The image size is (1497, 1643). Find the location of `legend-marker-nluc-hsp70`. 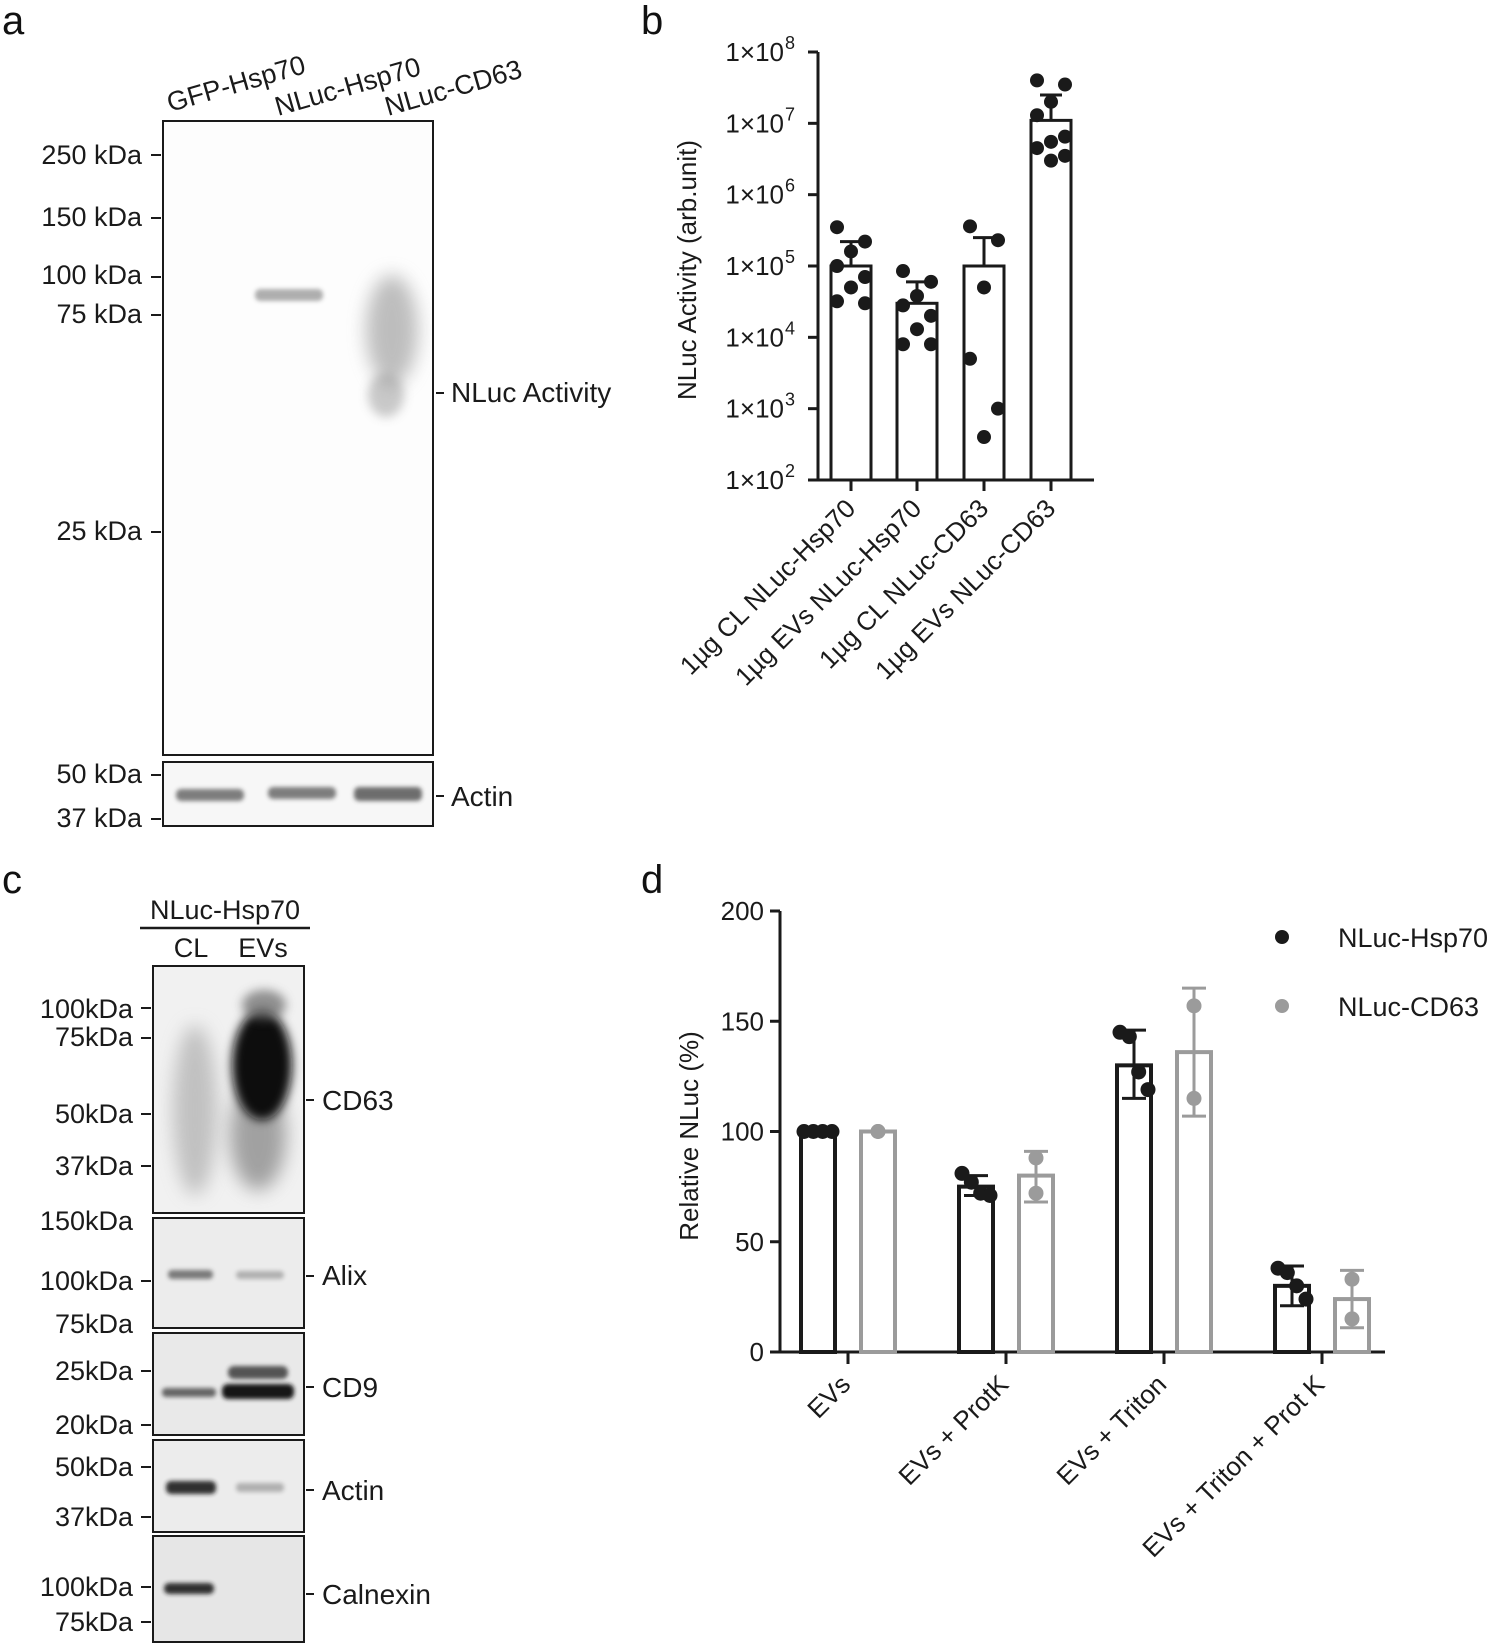

legend-marker-nluc-hsp70 is located at coordinates (1282, 937).